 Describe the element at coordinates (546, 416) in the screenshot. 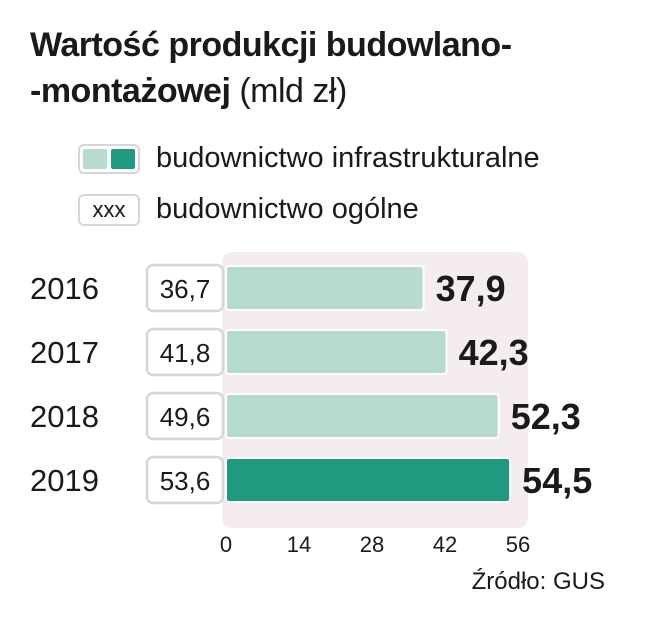

I see `bar-value-label: 52,3` at that location.